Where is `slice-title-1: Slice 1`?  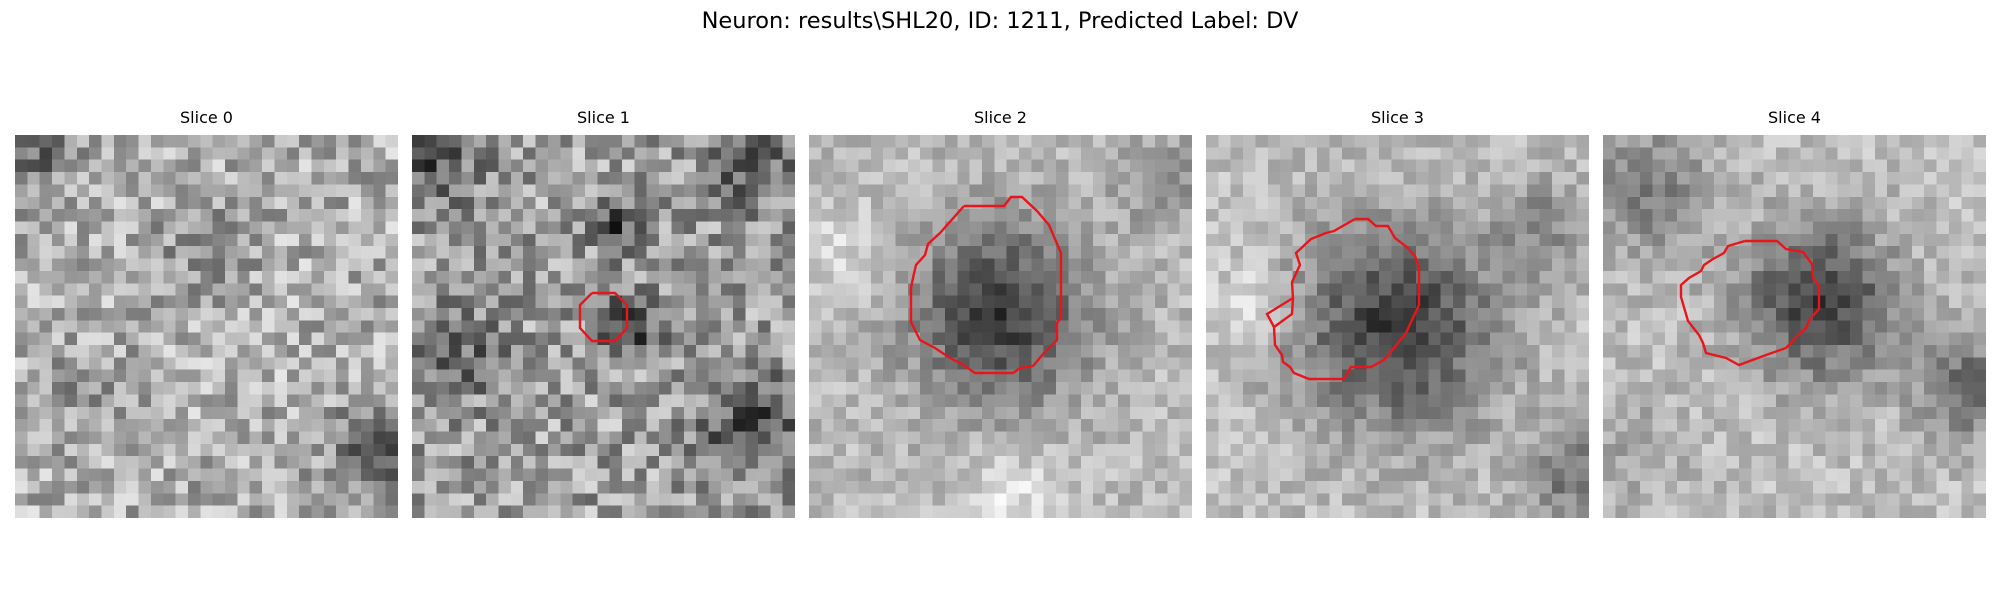 slice-title-1: Slice 1 is located at coordinates (603, 117).